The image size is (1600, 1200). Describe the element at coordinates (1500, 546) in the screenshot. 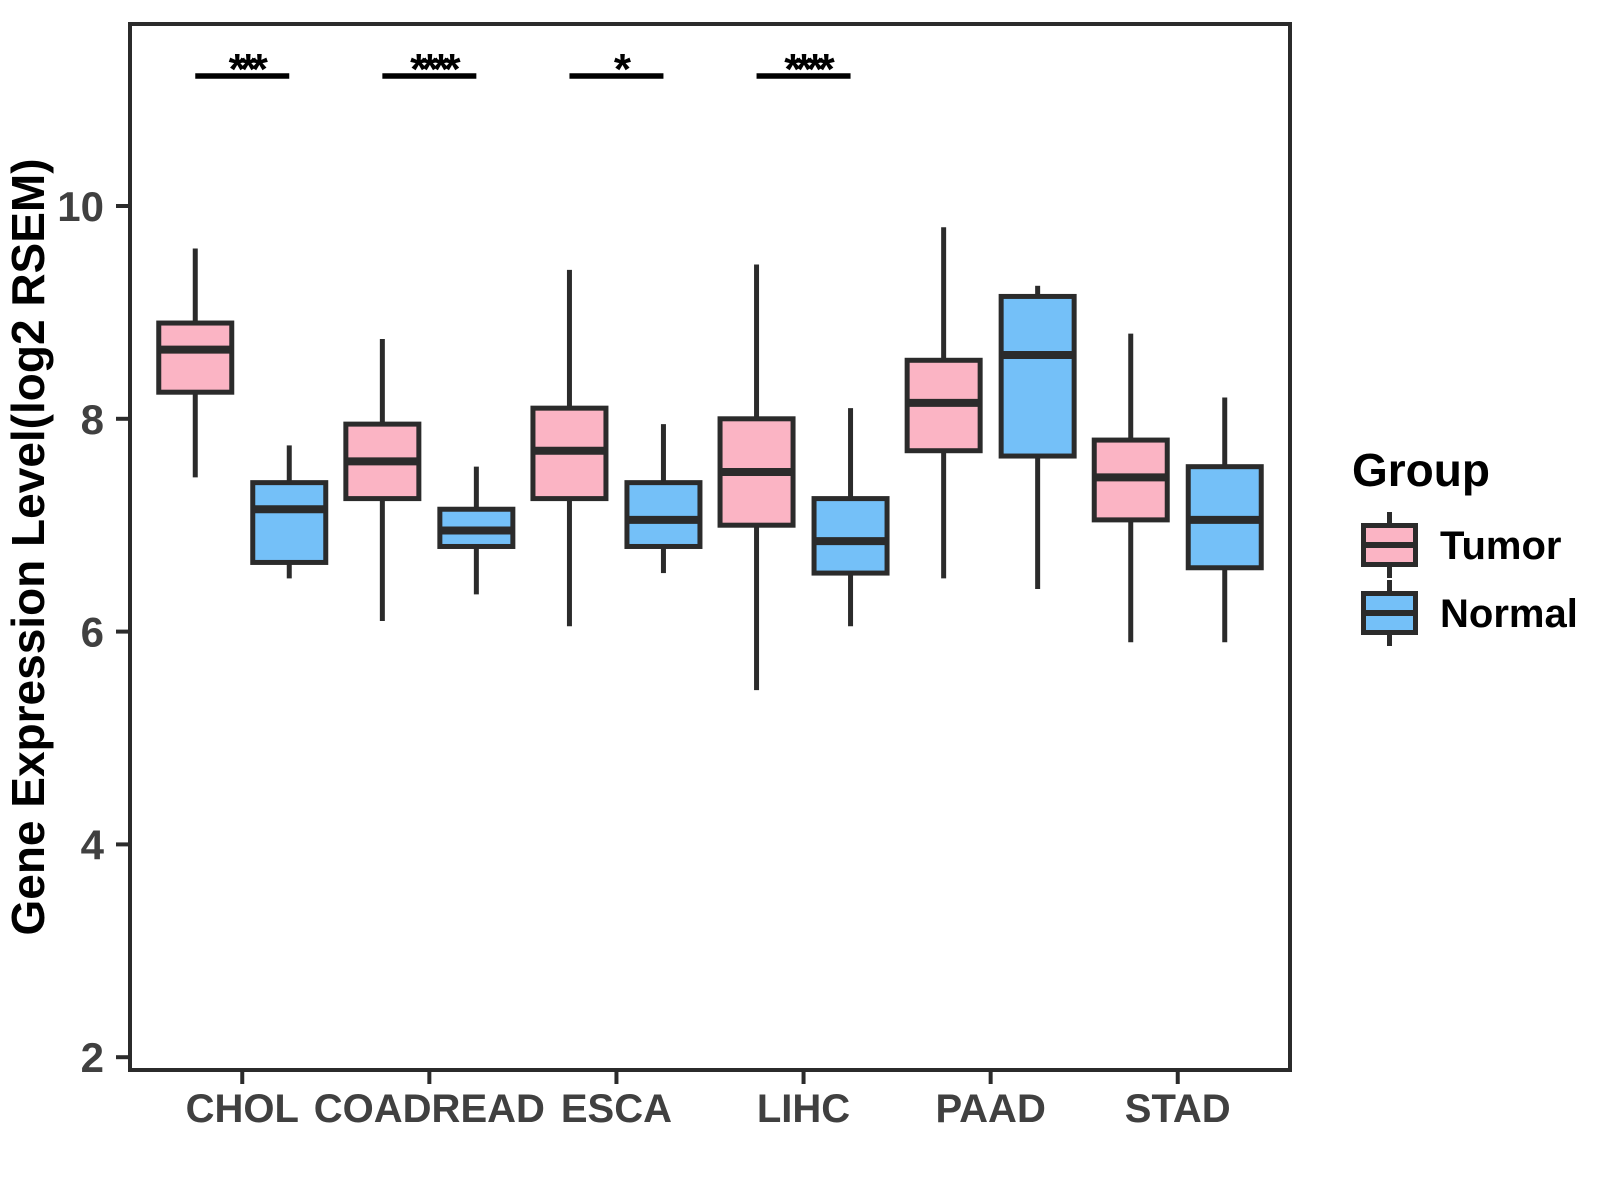

I see `legend-label-tumor: Tumor` at that location.